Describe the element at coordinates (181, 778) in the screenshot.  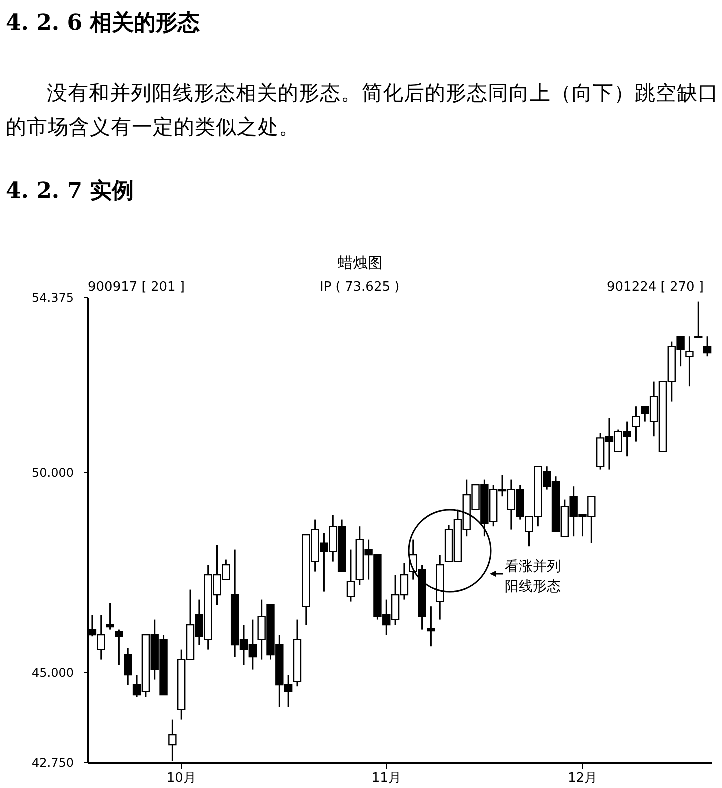
I see `x-tick-label: 10月` at that location.